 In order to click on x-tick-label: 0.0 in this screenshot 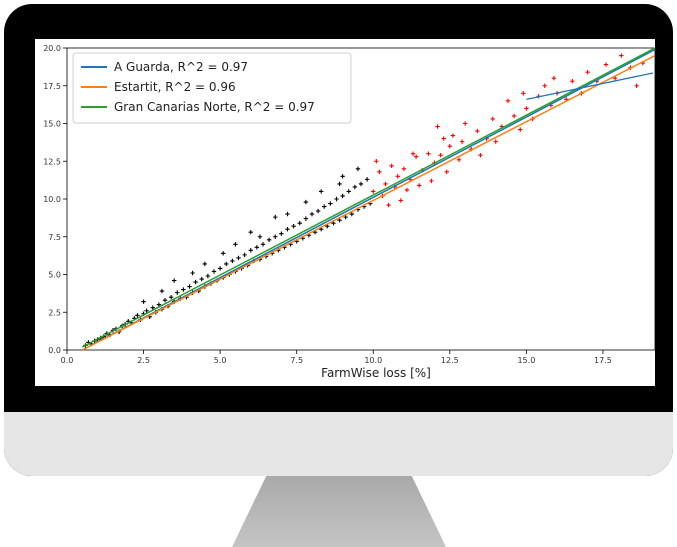, I will do `click(67, 360)`.